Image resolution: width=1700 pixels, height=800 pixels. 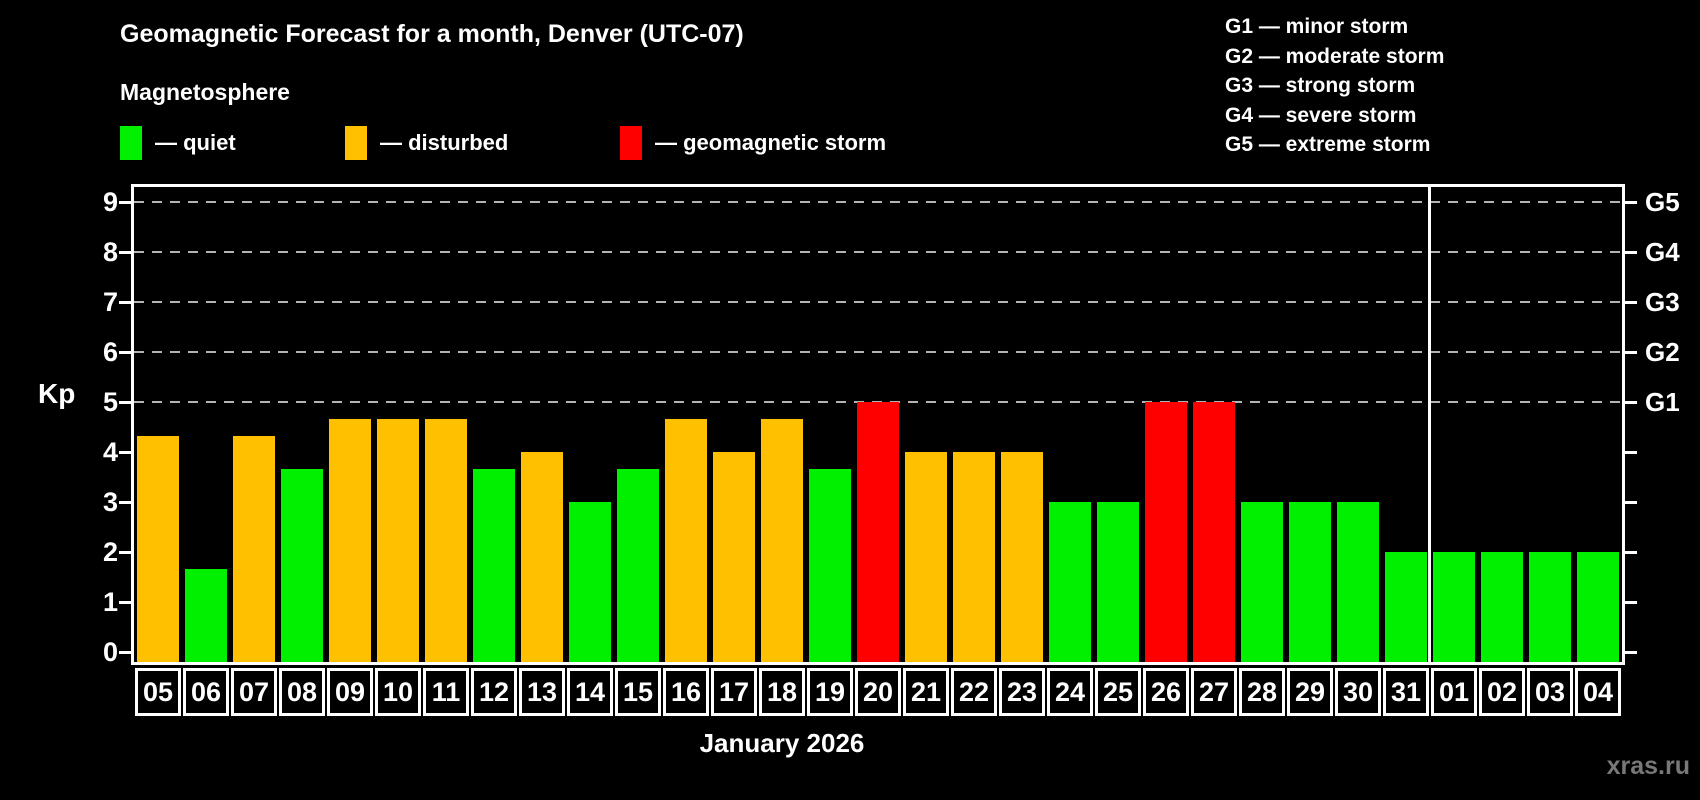 What do you see at coordinates (494, 692) in the screenshot?
I see `date-label-12: 12` at bounding box center [494, 692].